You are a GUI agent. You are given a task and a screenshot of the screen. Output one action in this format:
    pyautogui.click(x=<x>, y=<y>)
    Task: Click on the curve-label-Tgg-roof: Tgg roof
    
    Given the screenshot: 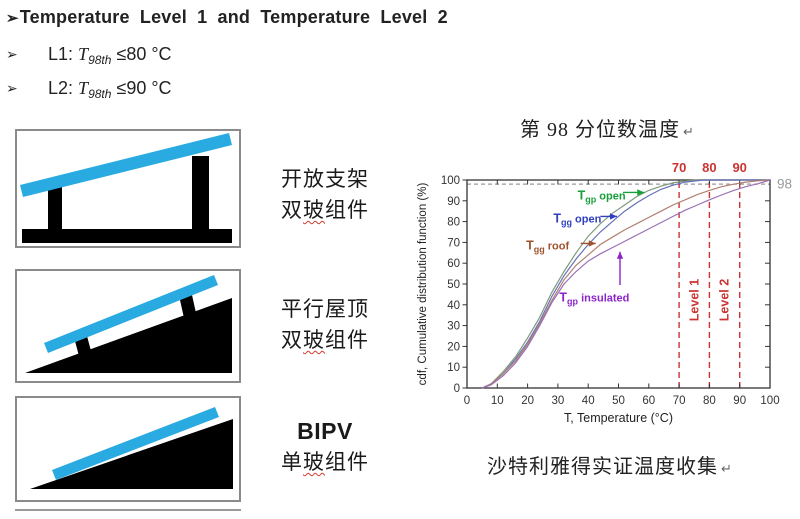 What is the action you would take?
    pyautogui.click(x=547, y=247)
    